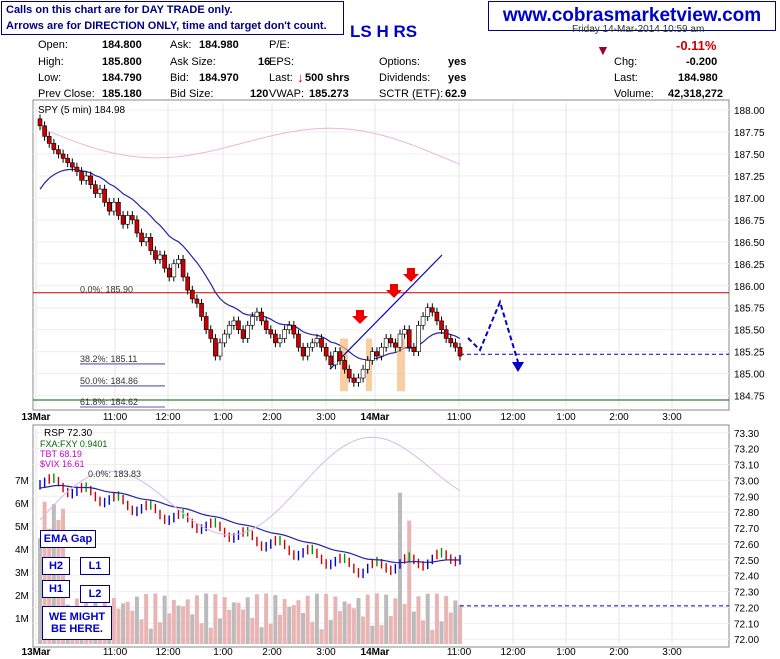 This screenshot has width=780, height=659. Describe the element at coordinates (95, 566) in the screenshot. I see `l1-label: L1` at that location.